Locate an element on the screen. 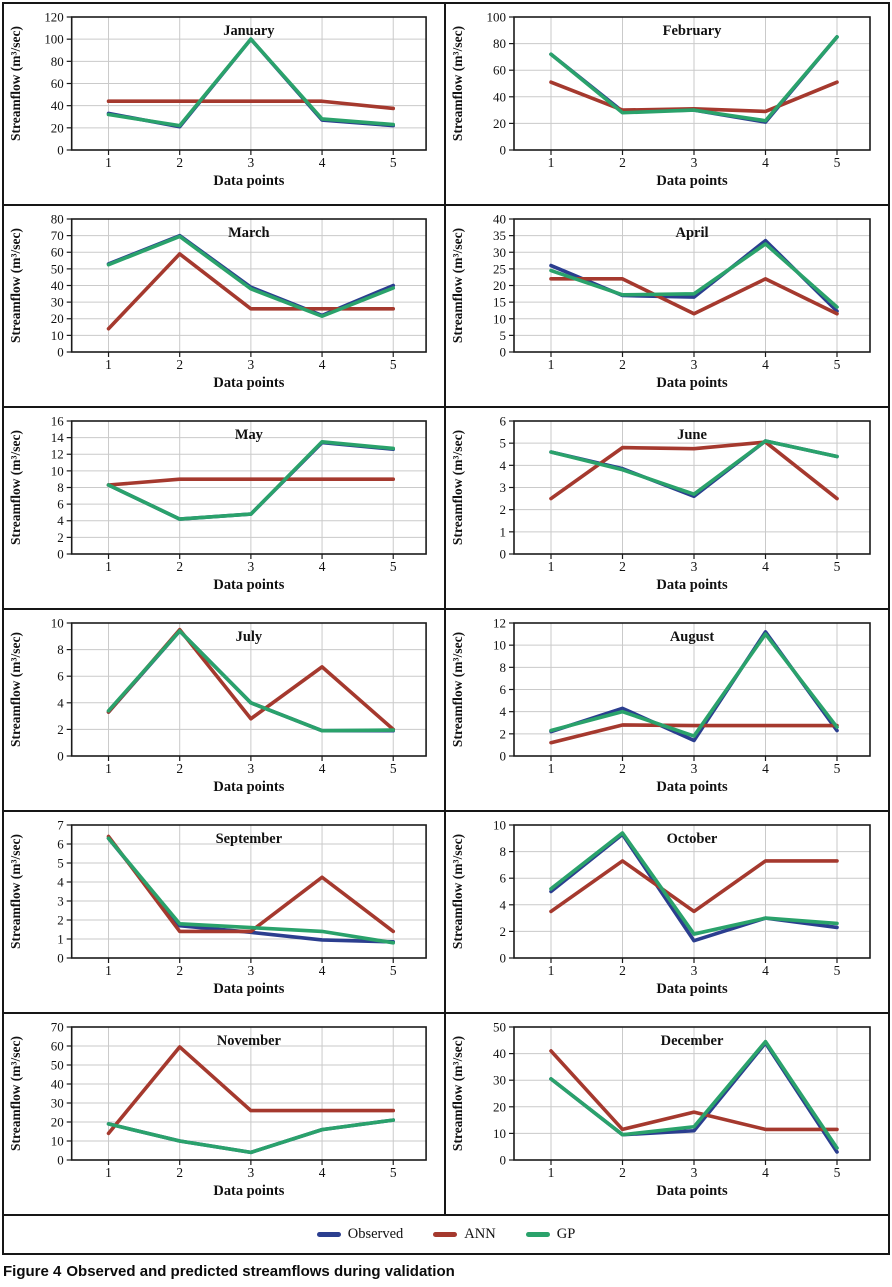 The width and height of the screenshot is (892, 1287). legend-item-gp: GP is located at coordinates (550, 1234).